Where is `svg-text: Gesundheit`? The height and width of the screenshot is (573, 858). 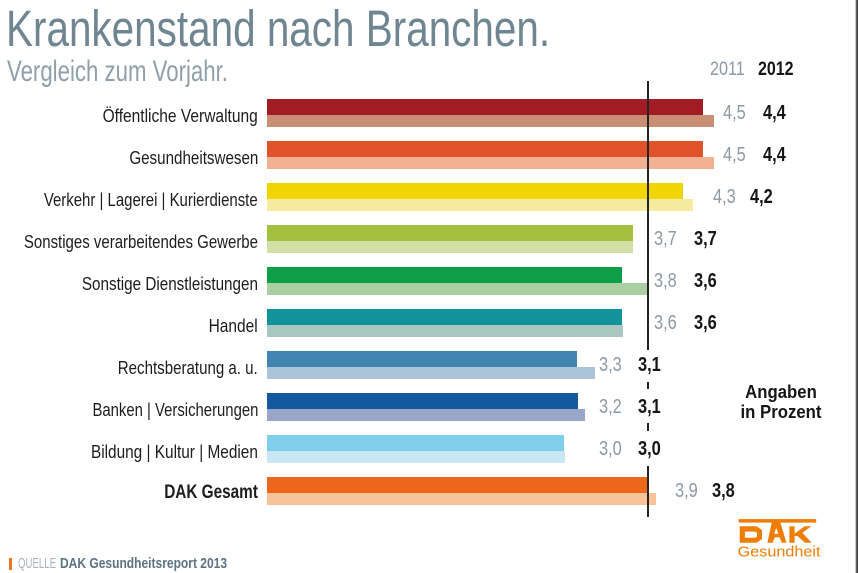
svg-text: Gesundheit is located at coordinates (780, 552).